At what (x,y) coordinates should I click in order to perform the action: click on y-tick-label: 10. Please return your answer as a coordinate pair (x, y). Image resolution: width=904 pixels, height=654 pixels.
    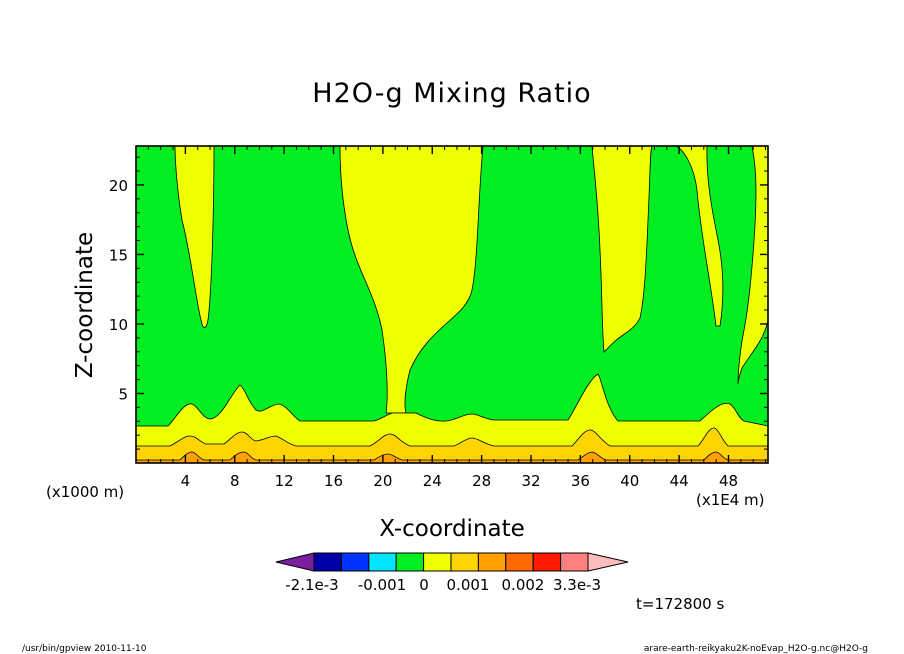
    Looking at the image, I should click on (118, 325).